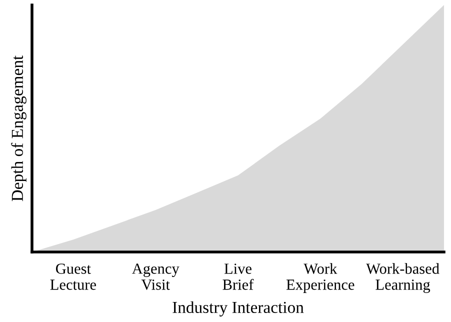 This screenshot has width=451, height=322. Describe the element at coordinates (238, 277) in the screenshot. I see `x-tick-label: Live Brief` at that location.